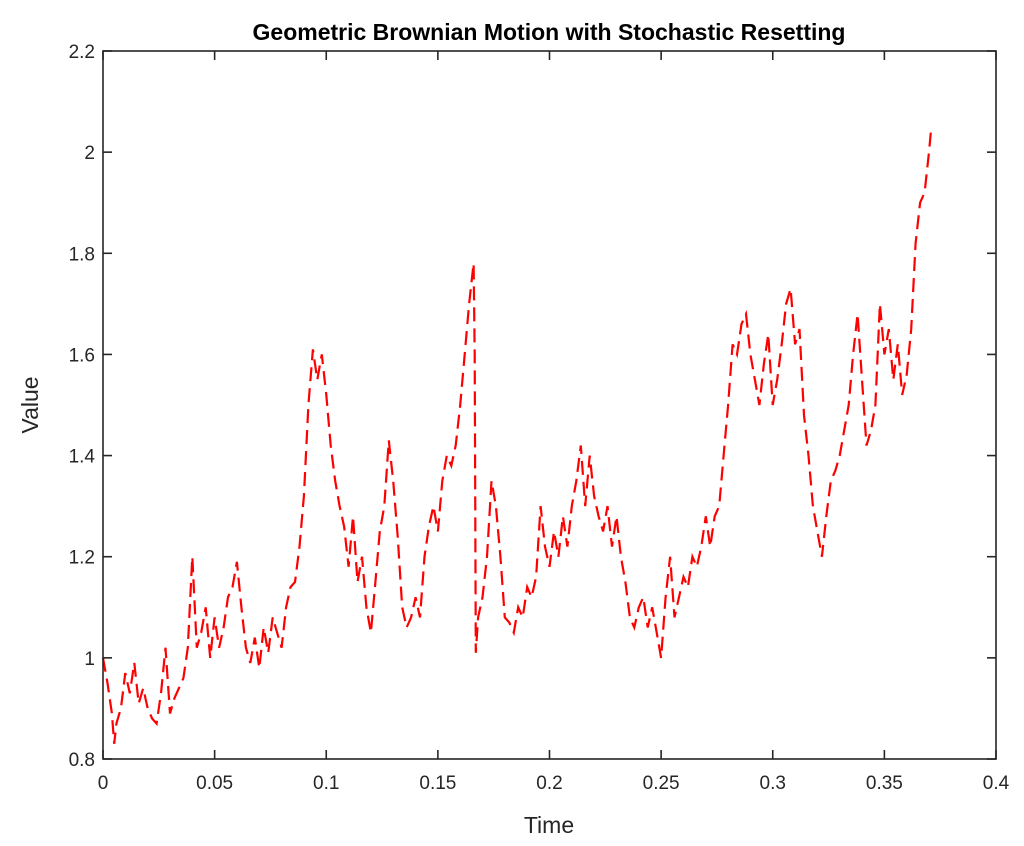 This screenshot has height=846, width=1024. What do you see at coordinates (82, 760) in the screenshot?
I see `y-tick-label: 0.8` at bounding box center [82, 760].